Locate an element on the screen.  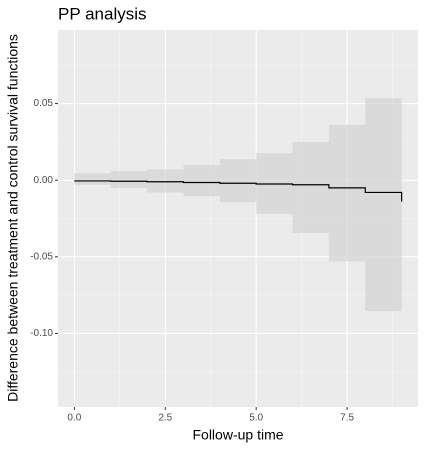
y-tick-label: -0.05 is located at coordinates (41, 256).